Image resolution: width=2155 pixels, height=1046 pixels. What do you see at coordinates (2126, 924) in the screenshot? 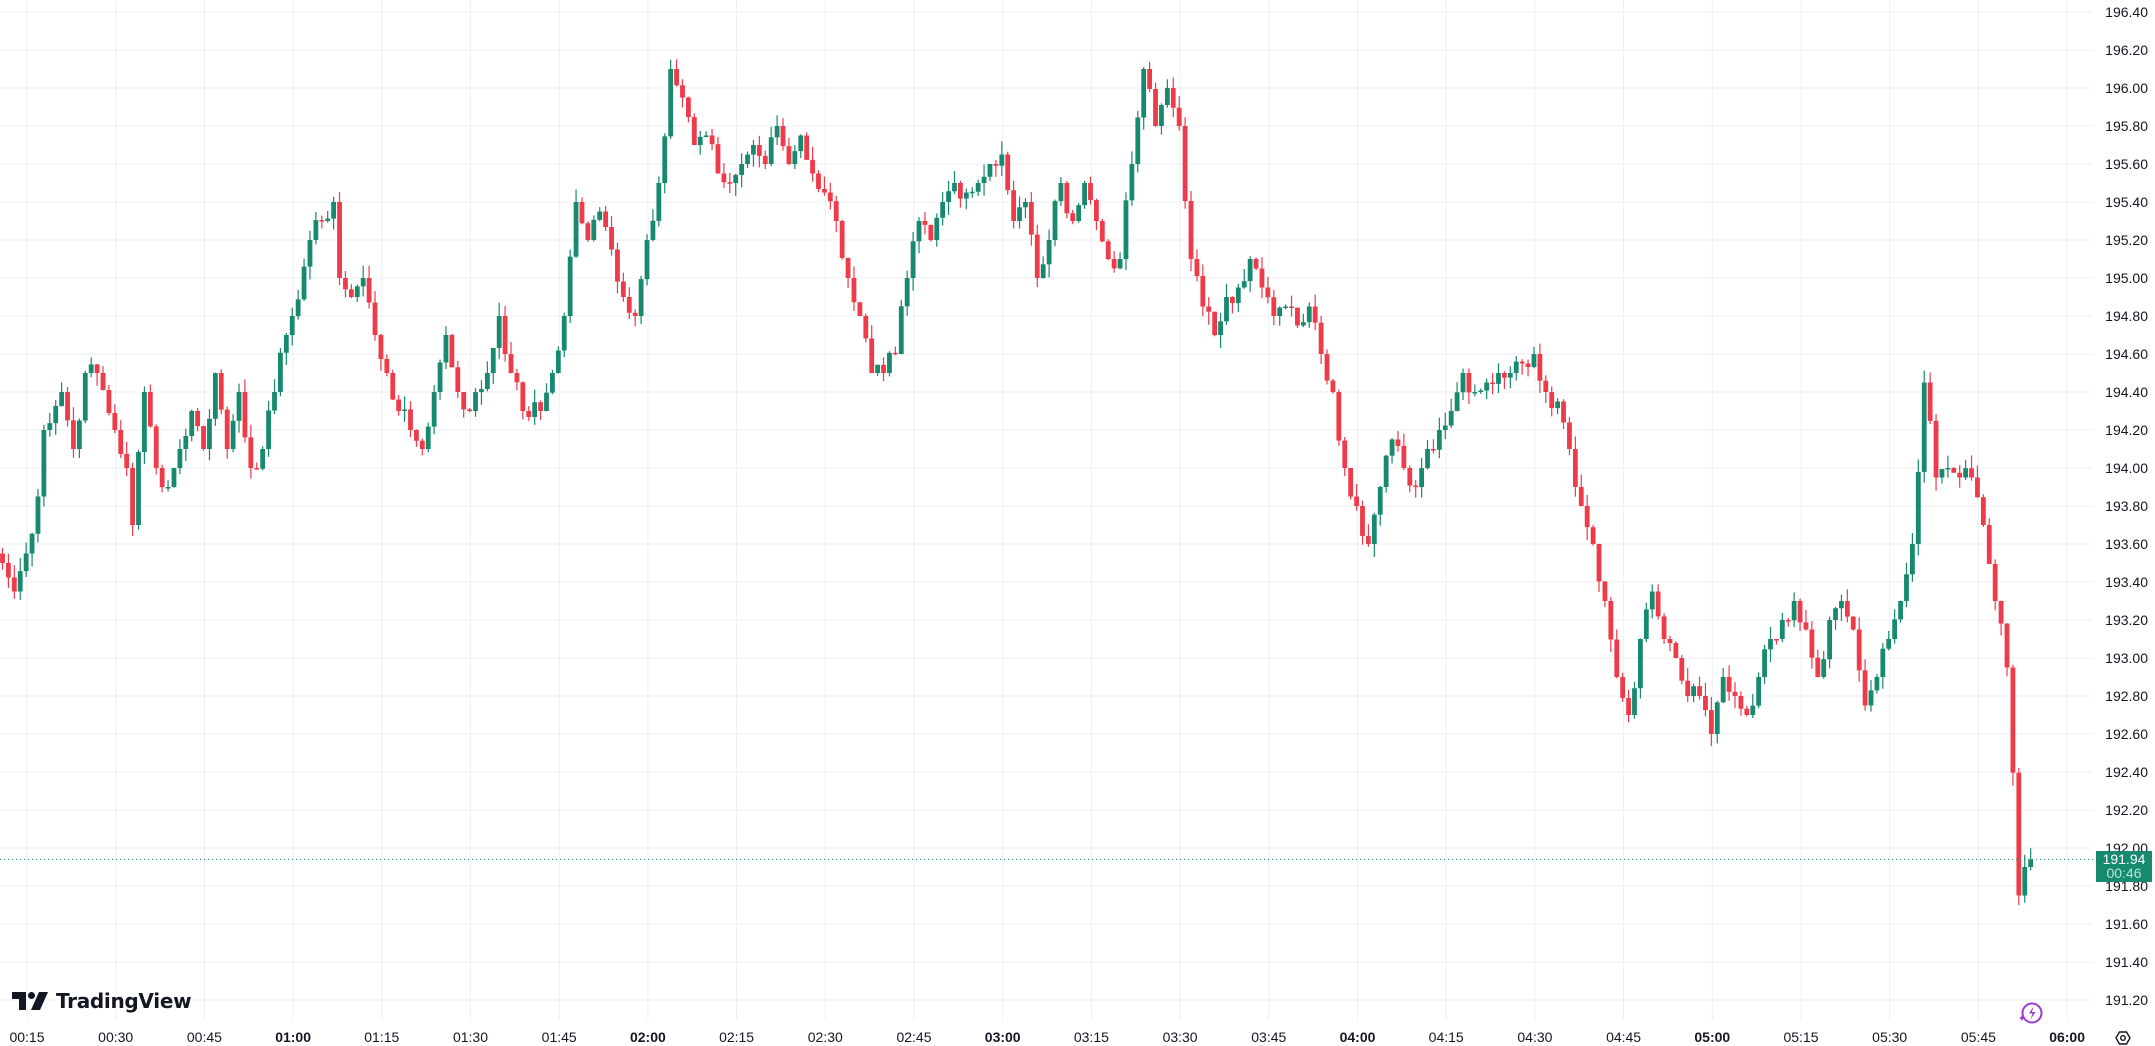
I see `price-tick-label: 191.60` at bounding box center [2126, 924].